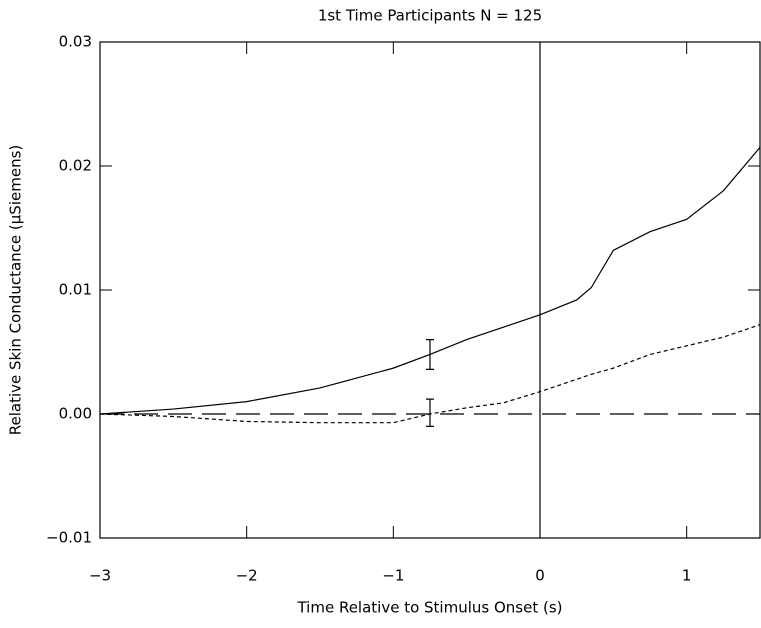 Image resolution: width=761 pixels, height=628 pixels. I want to click on chart-title: 1st Time Participants N = 125, so click(430, 16).